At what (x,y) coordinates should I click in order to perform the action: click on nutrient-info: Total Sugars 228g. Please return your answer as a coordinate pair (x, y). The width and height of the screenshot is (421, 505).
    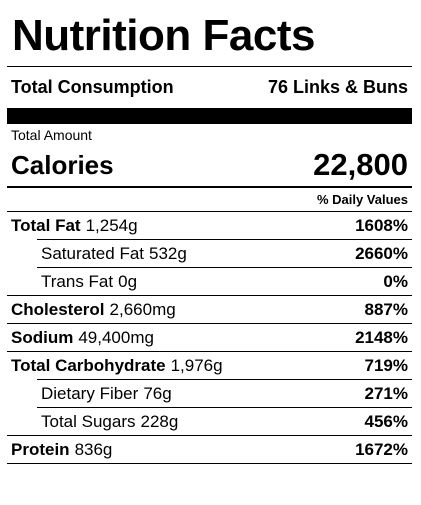
    Looking at the image, I should click on (109, 422).